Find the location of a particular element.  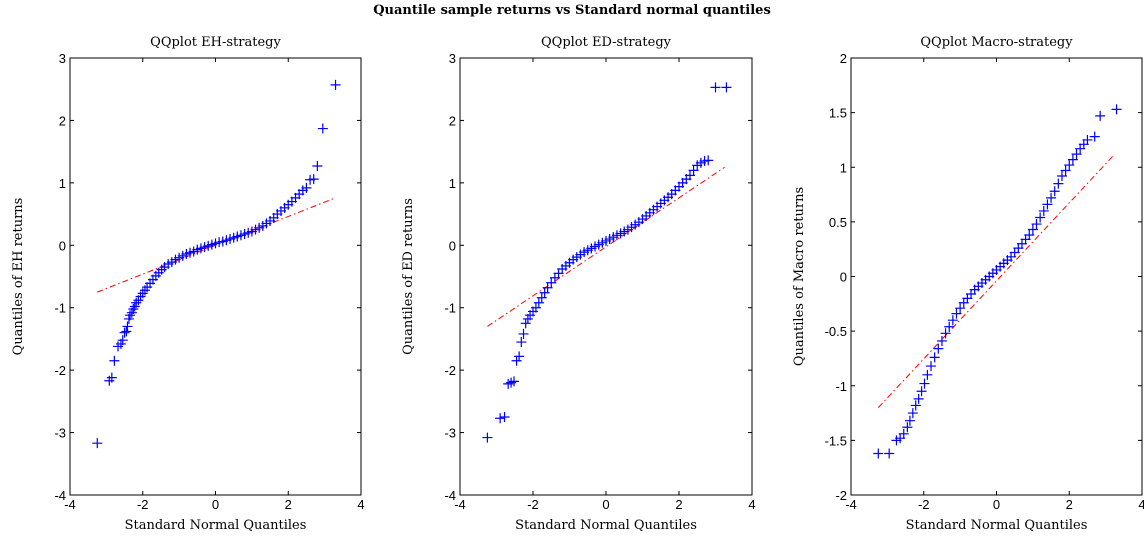

y-tick-label: 1 is located at coordinates (452, 183).